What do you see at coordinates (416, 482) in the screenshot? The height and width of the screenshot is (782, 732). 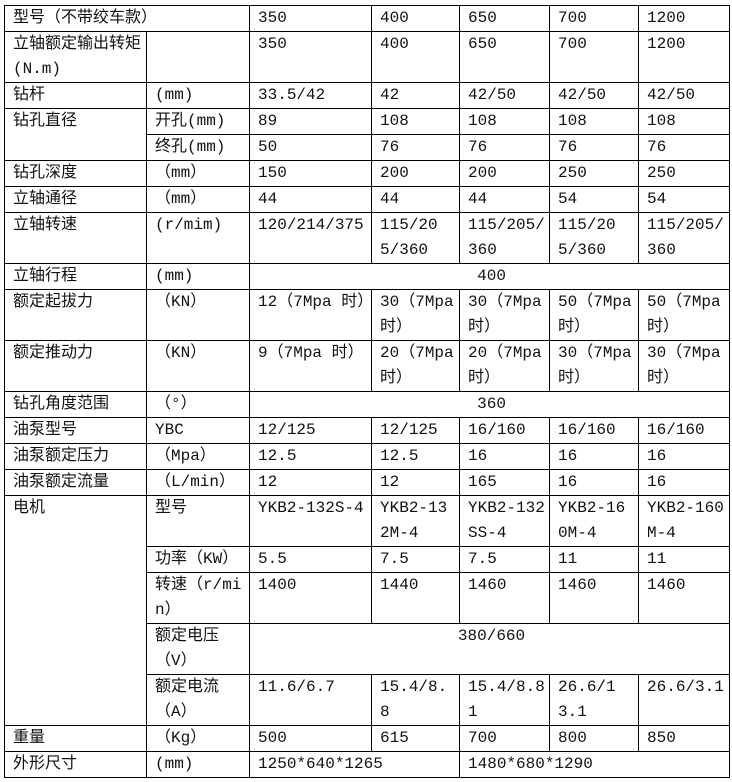 I see `table-cell: 12` at bounding box center [416, 482].